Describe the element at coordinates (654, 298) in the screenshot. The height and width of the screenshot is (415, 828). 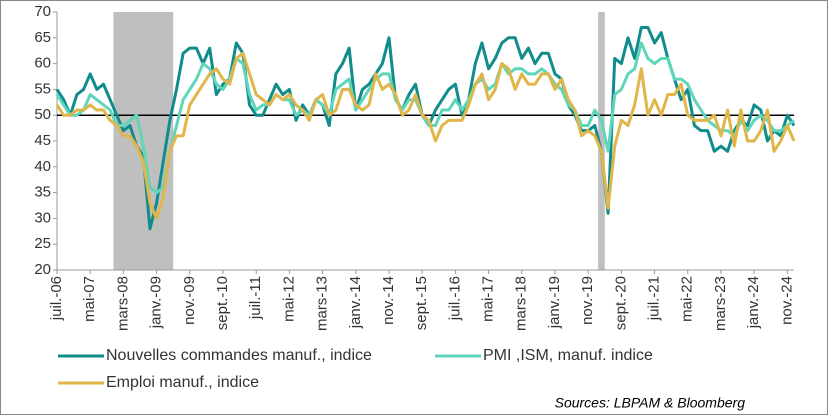
I see `x-tick-label: juil.-21` at that location.